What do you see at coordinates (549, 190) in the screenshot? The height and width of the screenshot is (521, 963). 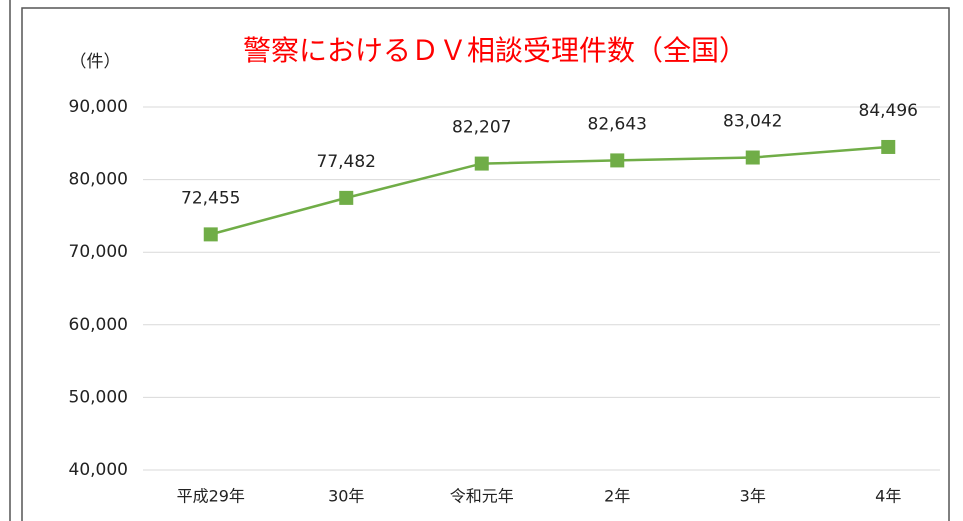 I see `line` at bounding box center [549, 190].